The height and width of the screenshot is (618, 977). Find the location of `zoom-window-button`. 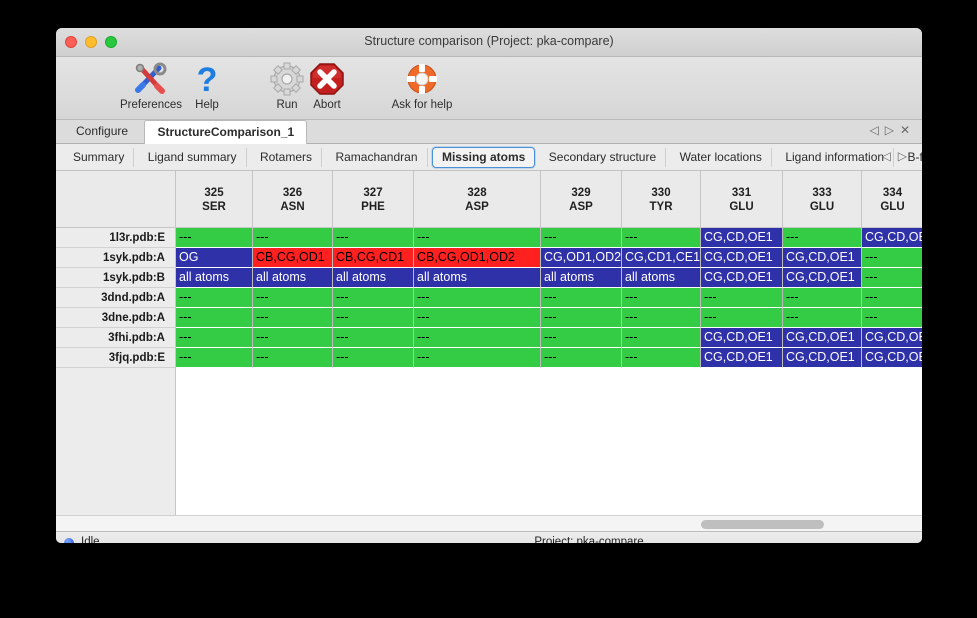

zoom-window-button is located at coordinates (111, 42).